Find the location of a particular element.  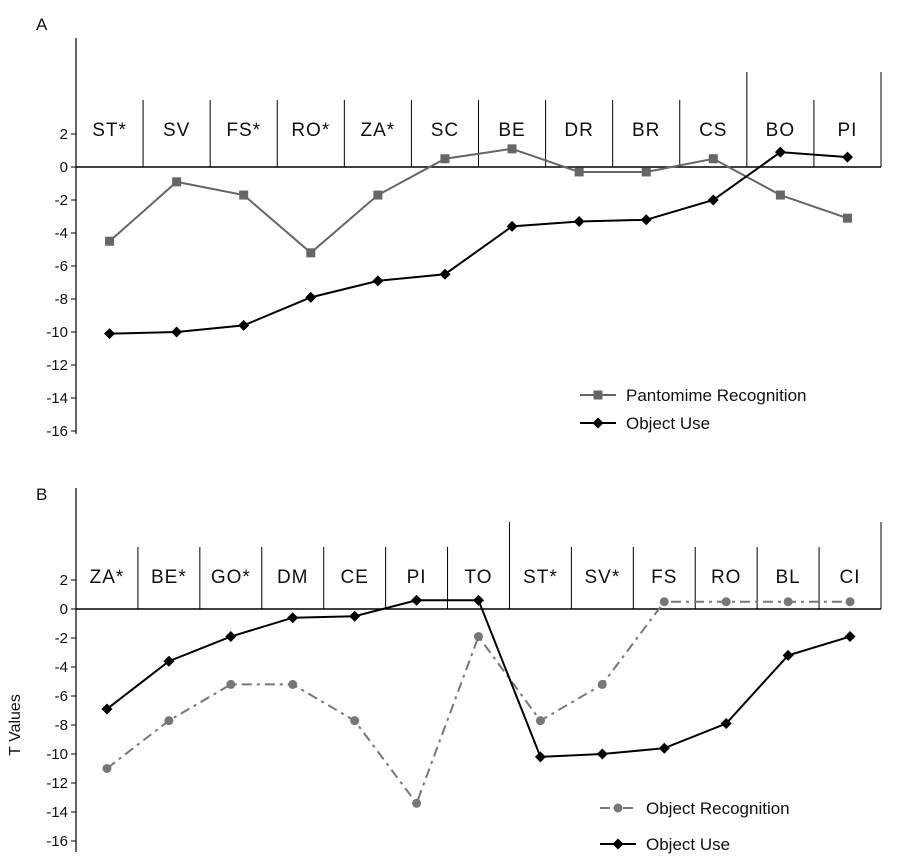

y-tick-label: -12 is located at coordinates (57, 365).